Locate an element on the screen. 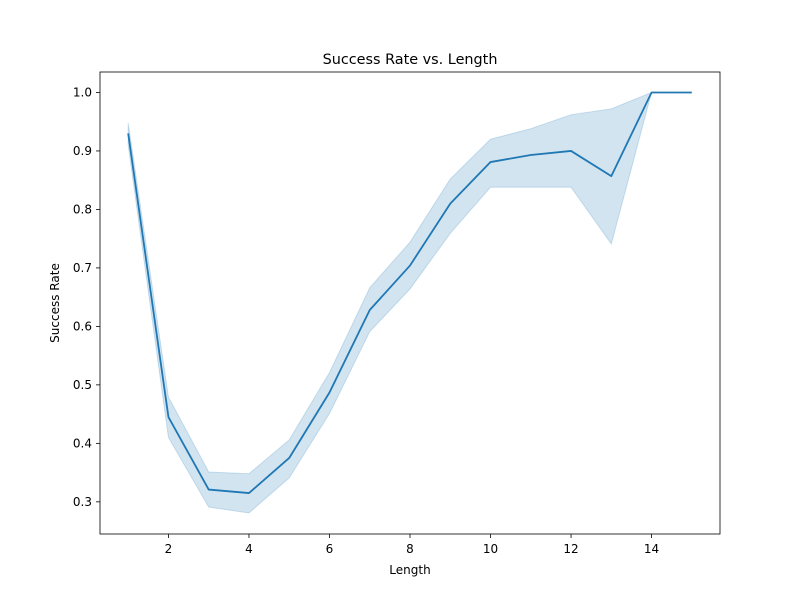 The image size is (800, 600). x-tick-label: 4 is located at coordinates (249, 549).